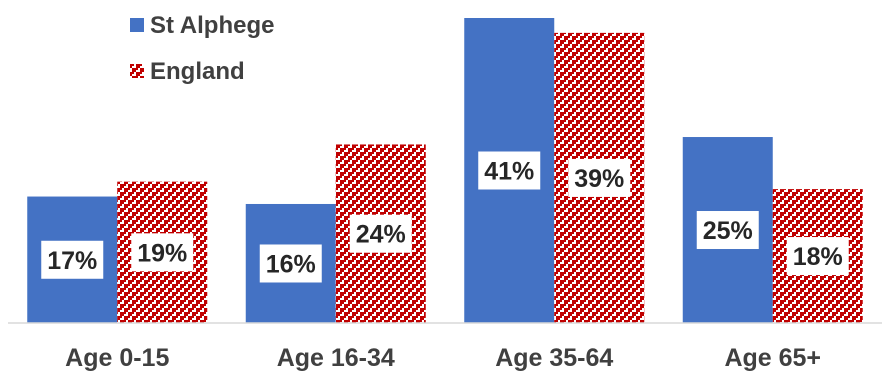  I want to click on data-label-value: 39%, so click(599, 179).